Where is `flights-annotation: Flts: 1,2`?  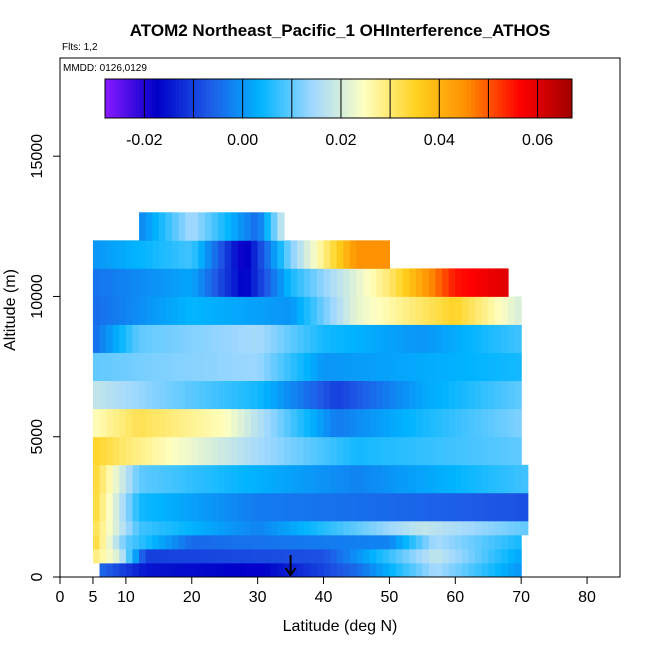 flights-annotation: Flts: 1,2 is located at coordinates (80, 47).